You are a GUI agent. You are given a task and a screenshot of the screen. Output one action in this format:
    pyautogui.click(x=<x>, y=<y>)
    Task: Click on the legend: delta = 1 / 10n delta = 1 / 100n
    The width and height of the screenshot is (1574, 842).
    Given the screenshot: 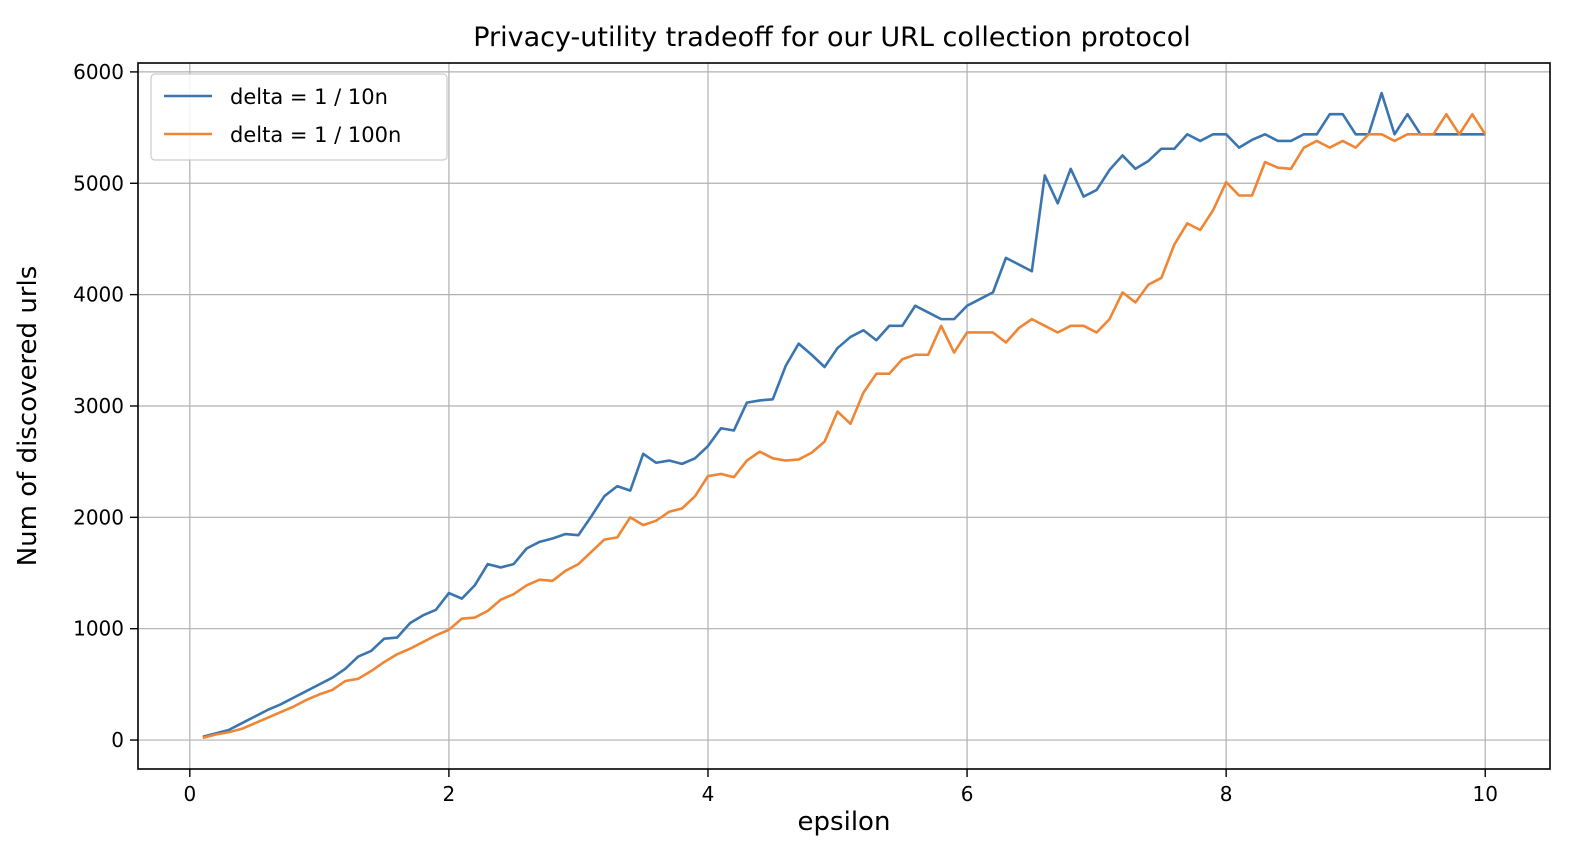 What is the action you would take?
    pyautogui.click(x=299, y=117)
    